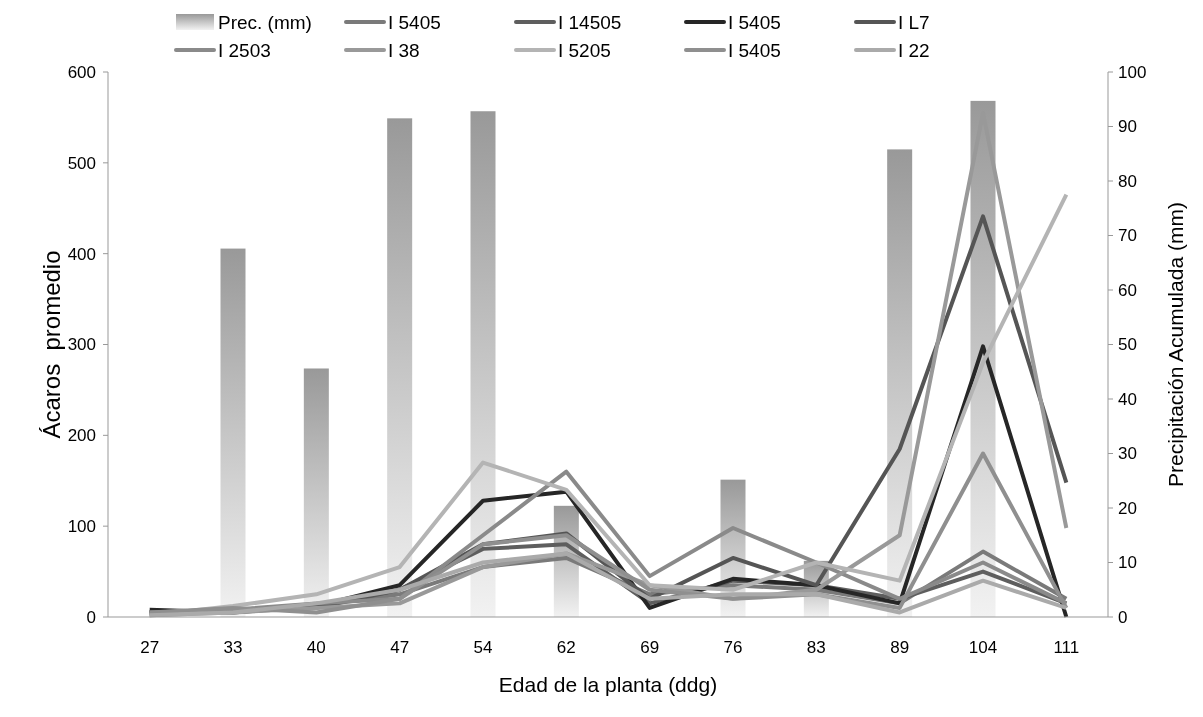  Describe the element at coordinates (1066, 647) in the screenshot. I see `x-tick-label: 111` at that location.